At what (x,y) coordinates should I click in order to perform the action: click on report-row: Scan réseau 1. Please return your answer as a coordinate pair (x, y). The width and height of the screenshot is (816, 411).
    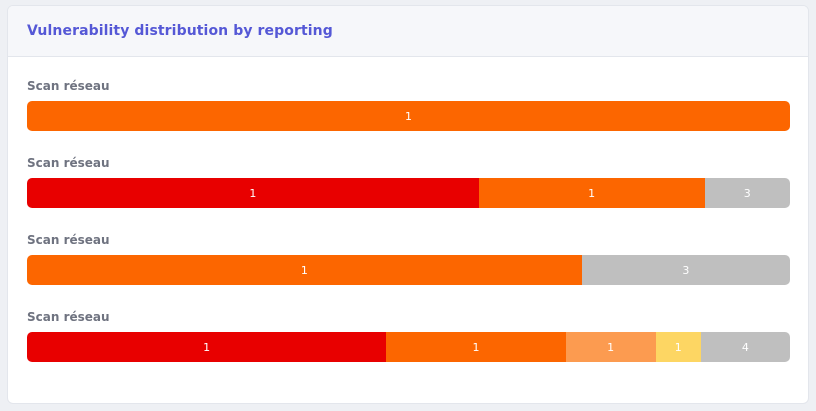
    Looking at the image, I should click on (408, 104).